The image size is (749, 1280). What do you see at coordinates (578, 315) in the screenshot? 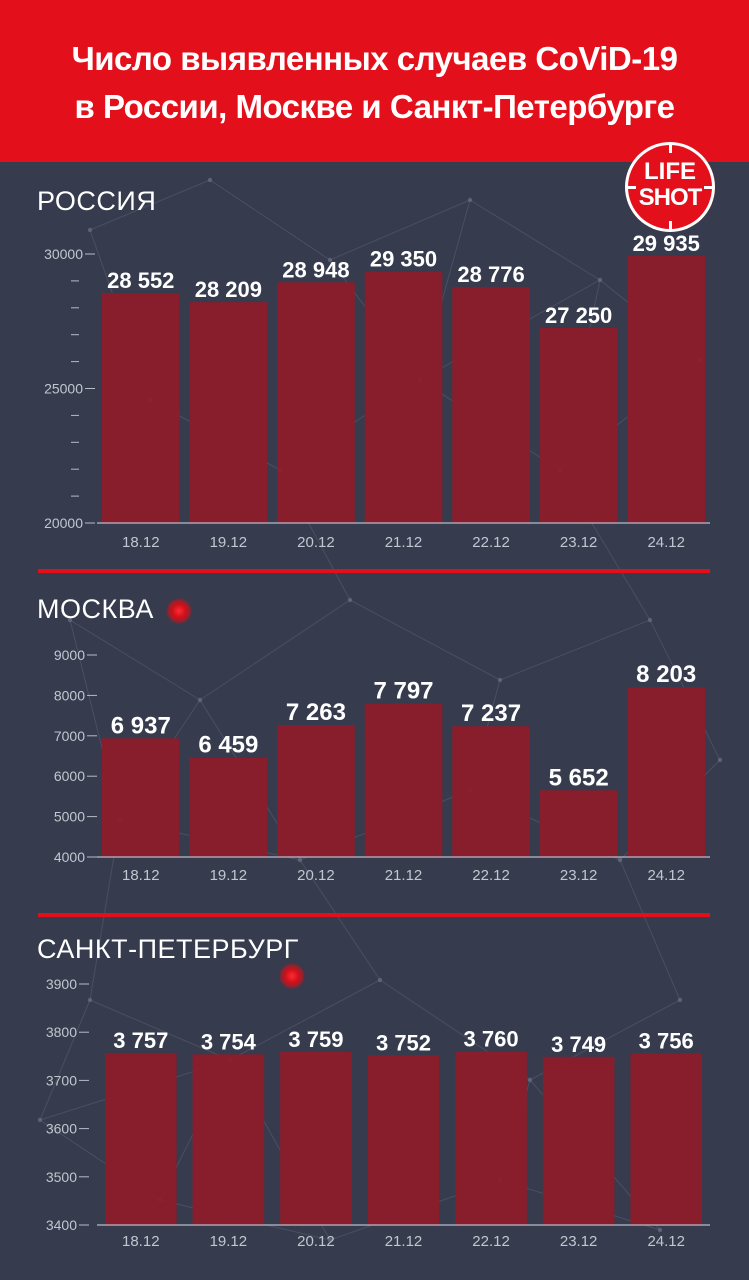
I see `data-label: 27 250` at bounding box center [578, 315].